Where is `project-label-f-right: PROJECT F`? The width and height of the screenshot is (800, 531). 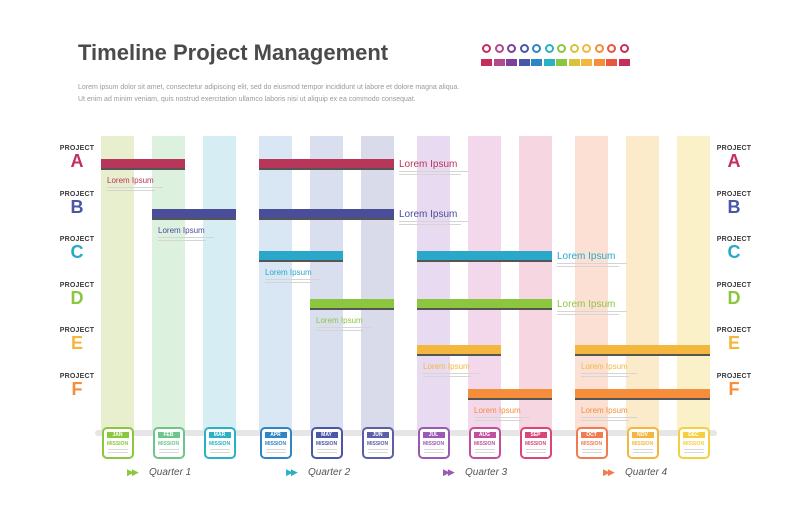 project-label-f-right: PROJECT F is located at coordinates (734, 385).